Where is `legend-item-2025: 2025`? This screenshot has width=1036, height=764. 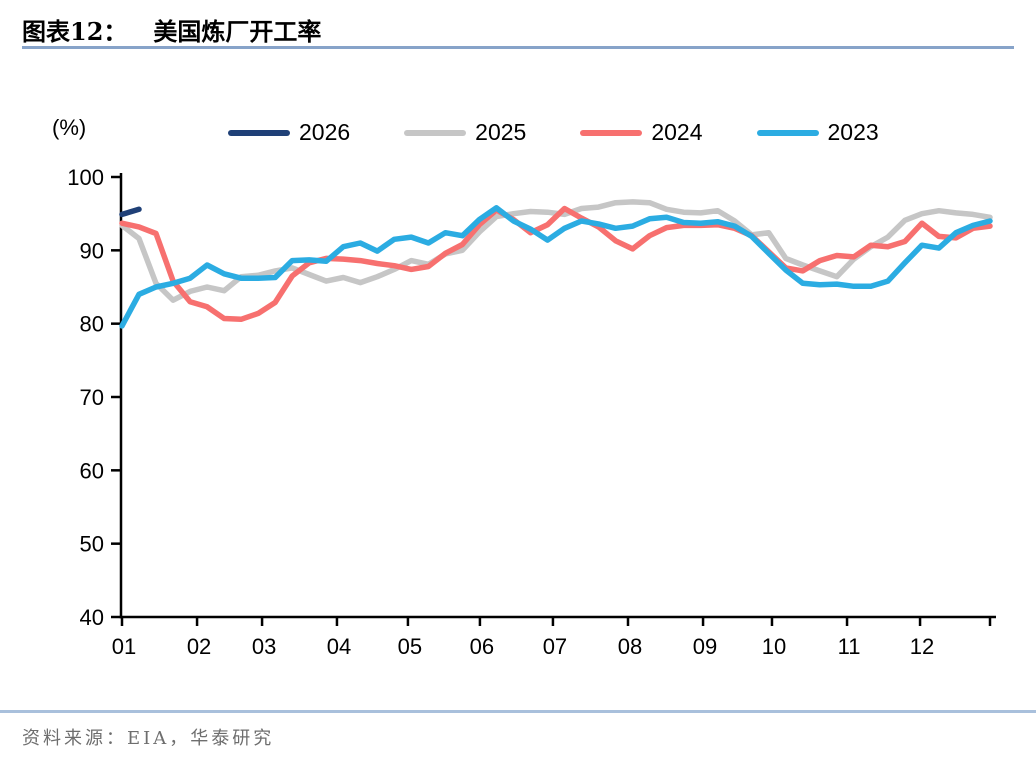 legend-item-2025: 2025 is located at coordinates (465, 132).